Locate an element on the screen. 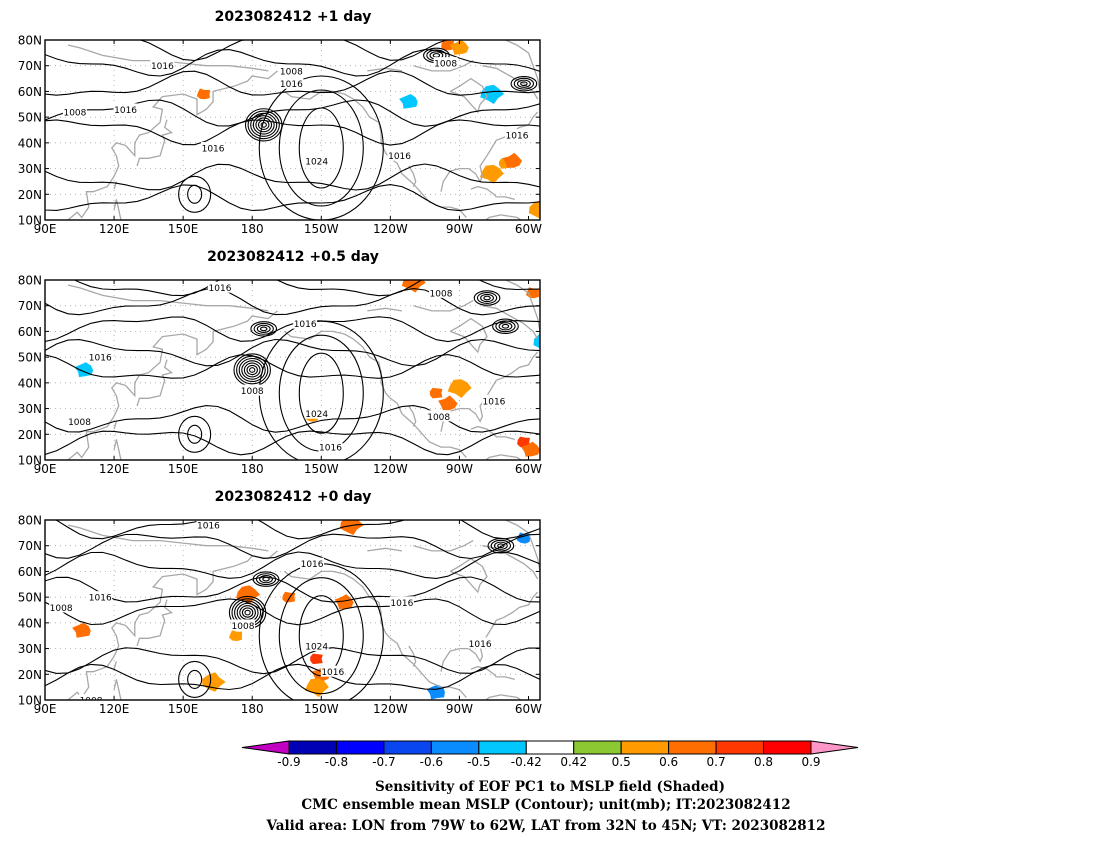  x-tick-label: 60W is located at coordinates (528, 469).